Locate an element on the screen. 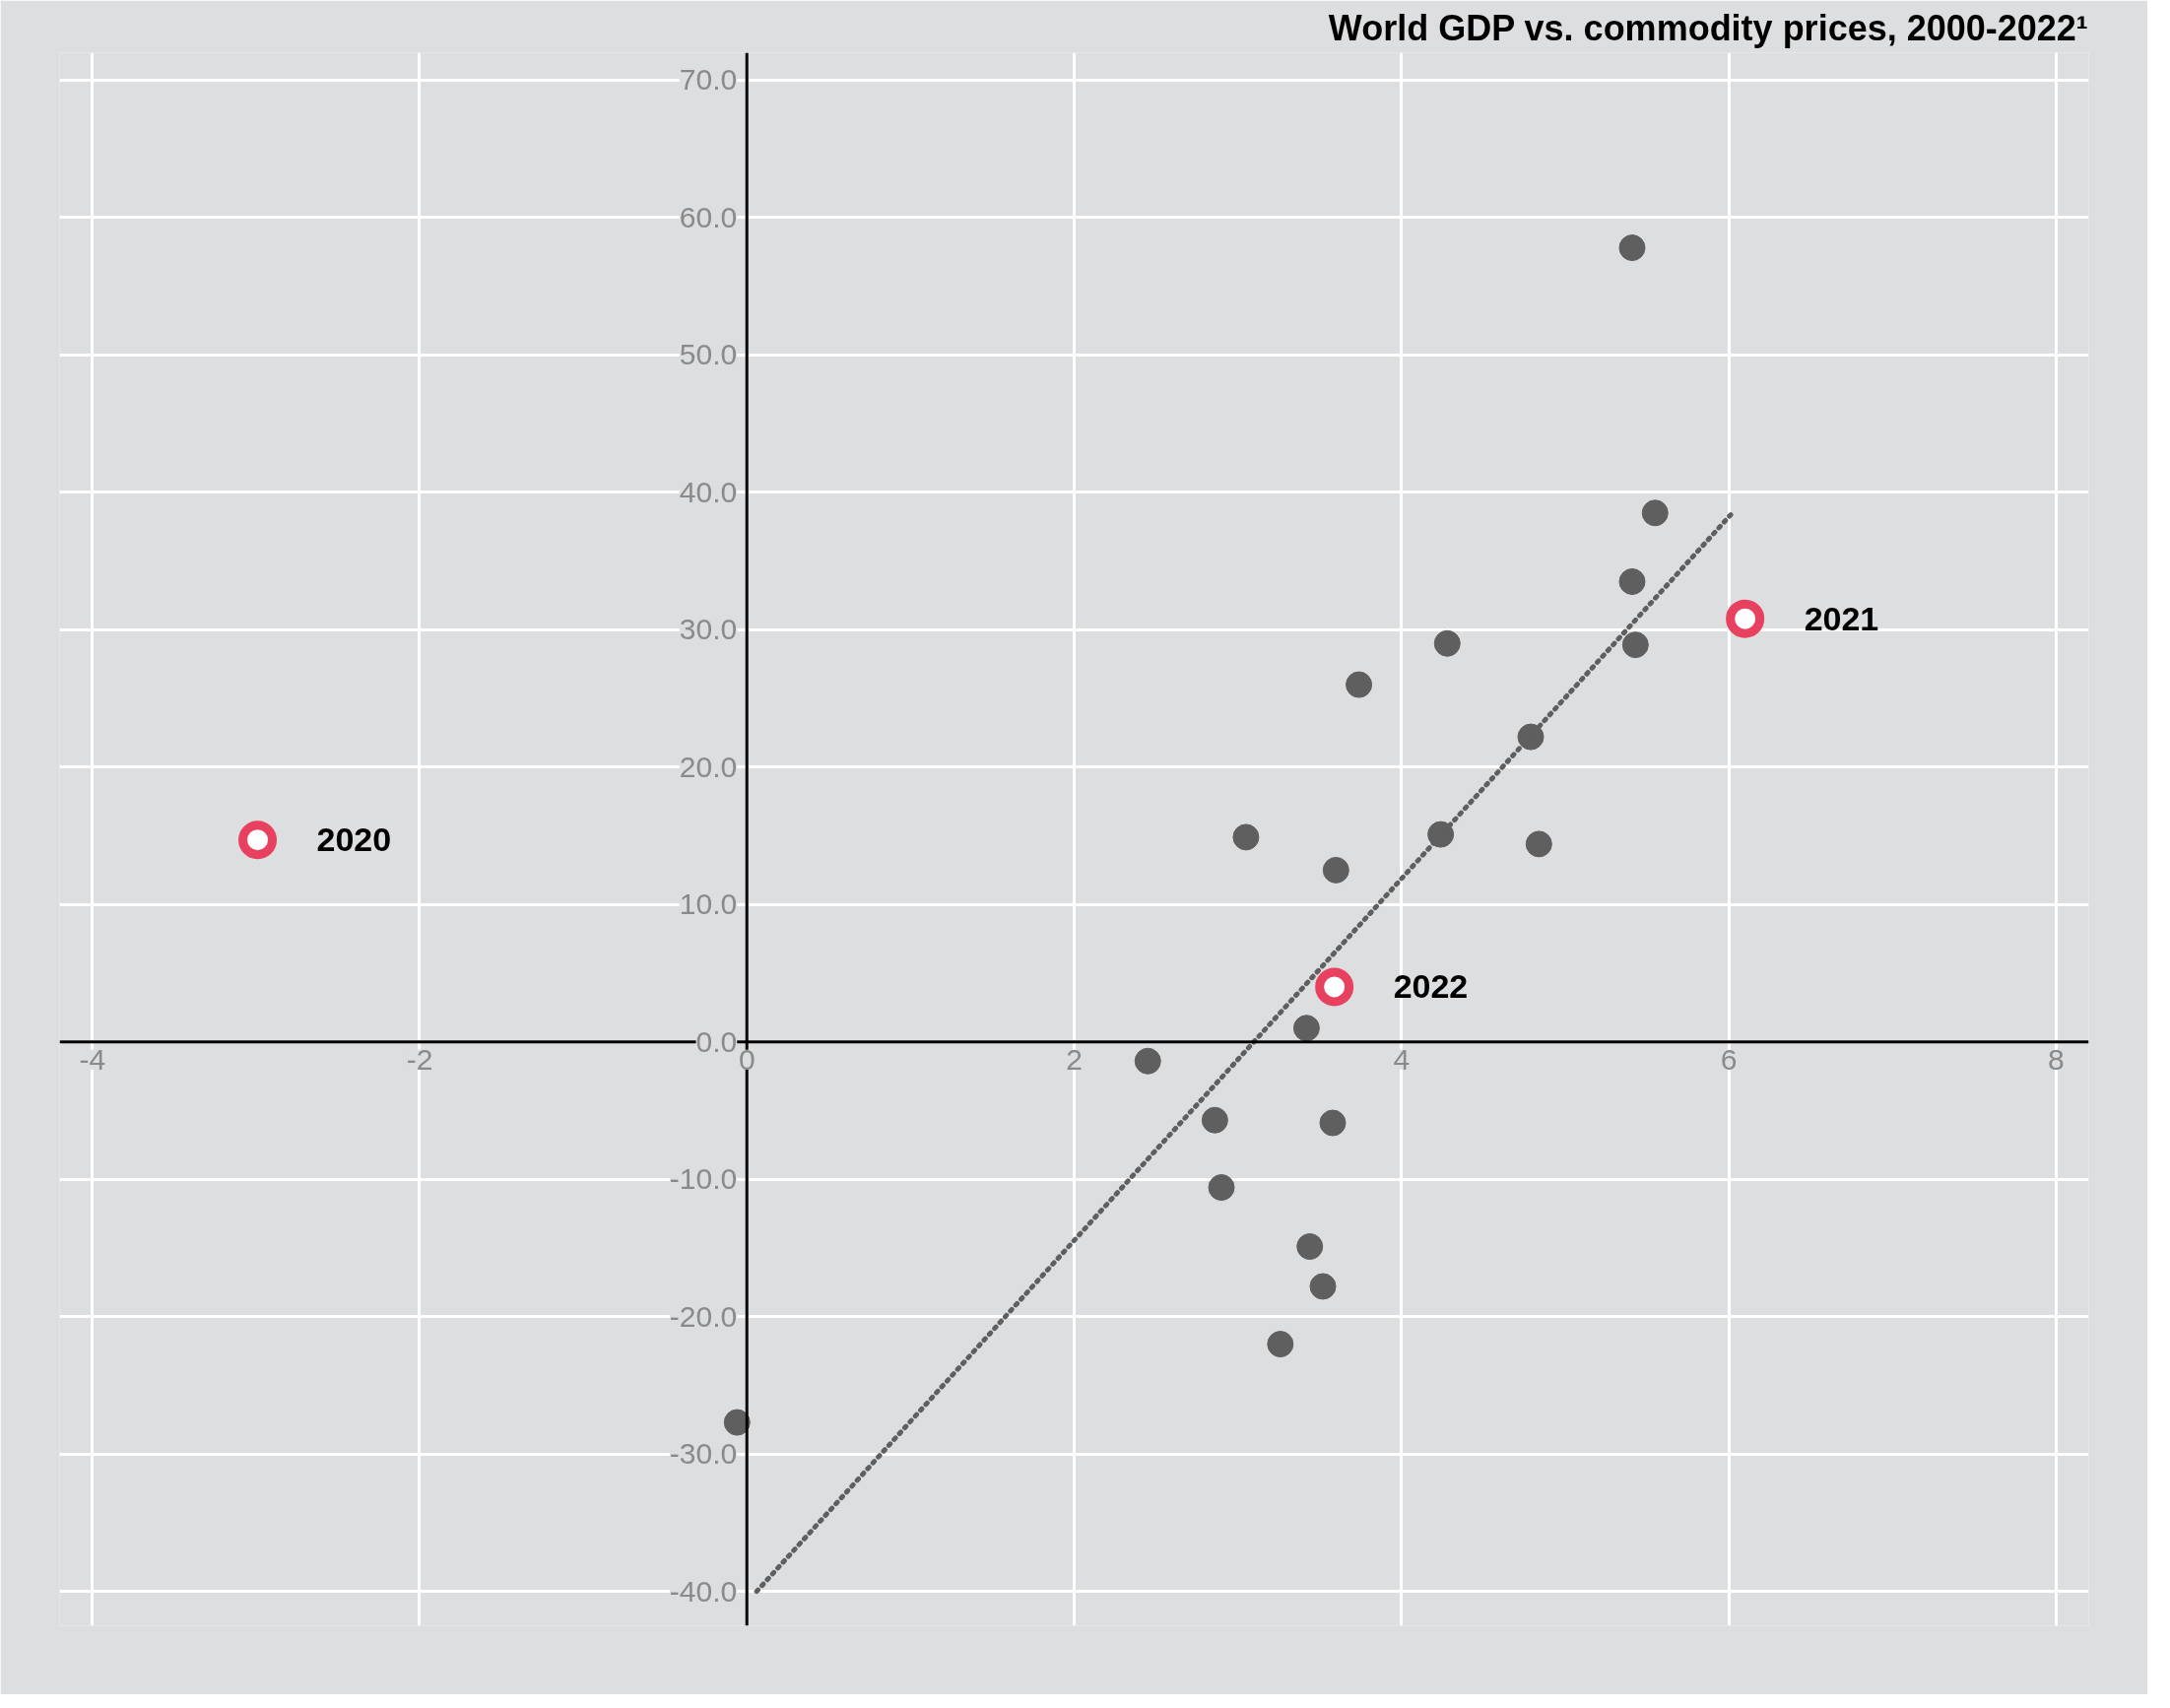  y-tick-label: 70.0 is located at coordinates (708, 80).